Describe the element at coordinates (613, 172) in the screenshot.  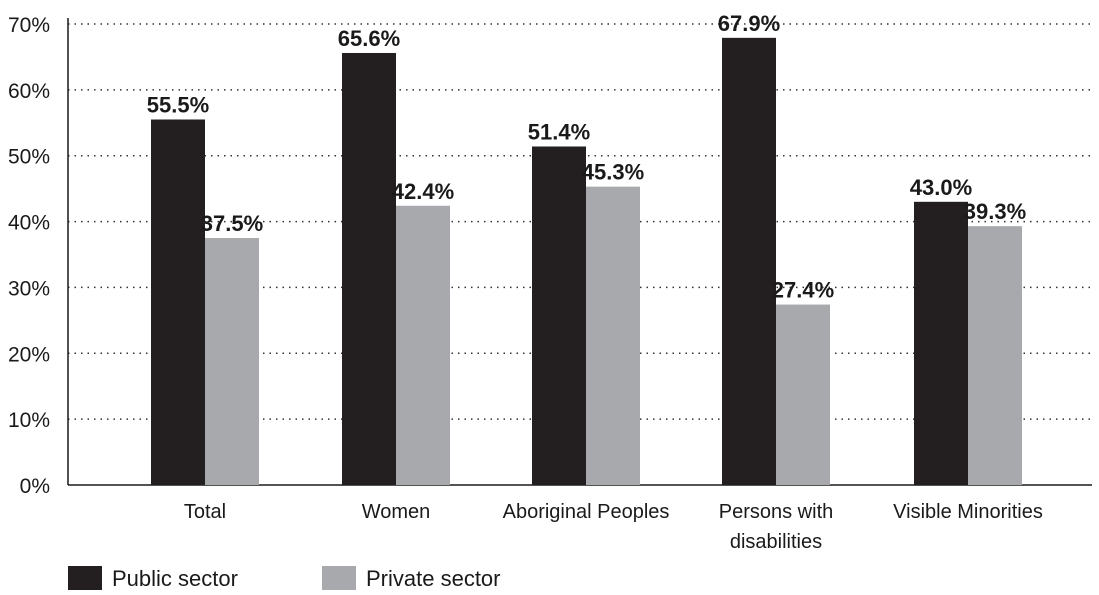
I see `data-label: 45.3%` at that location.